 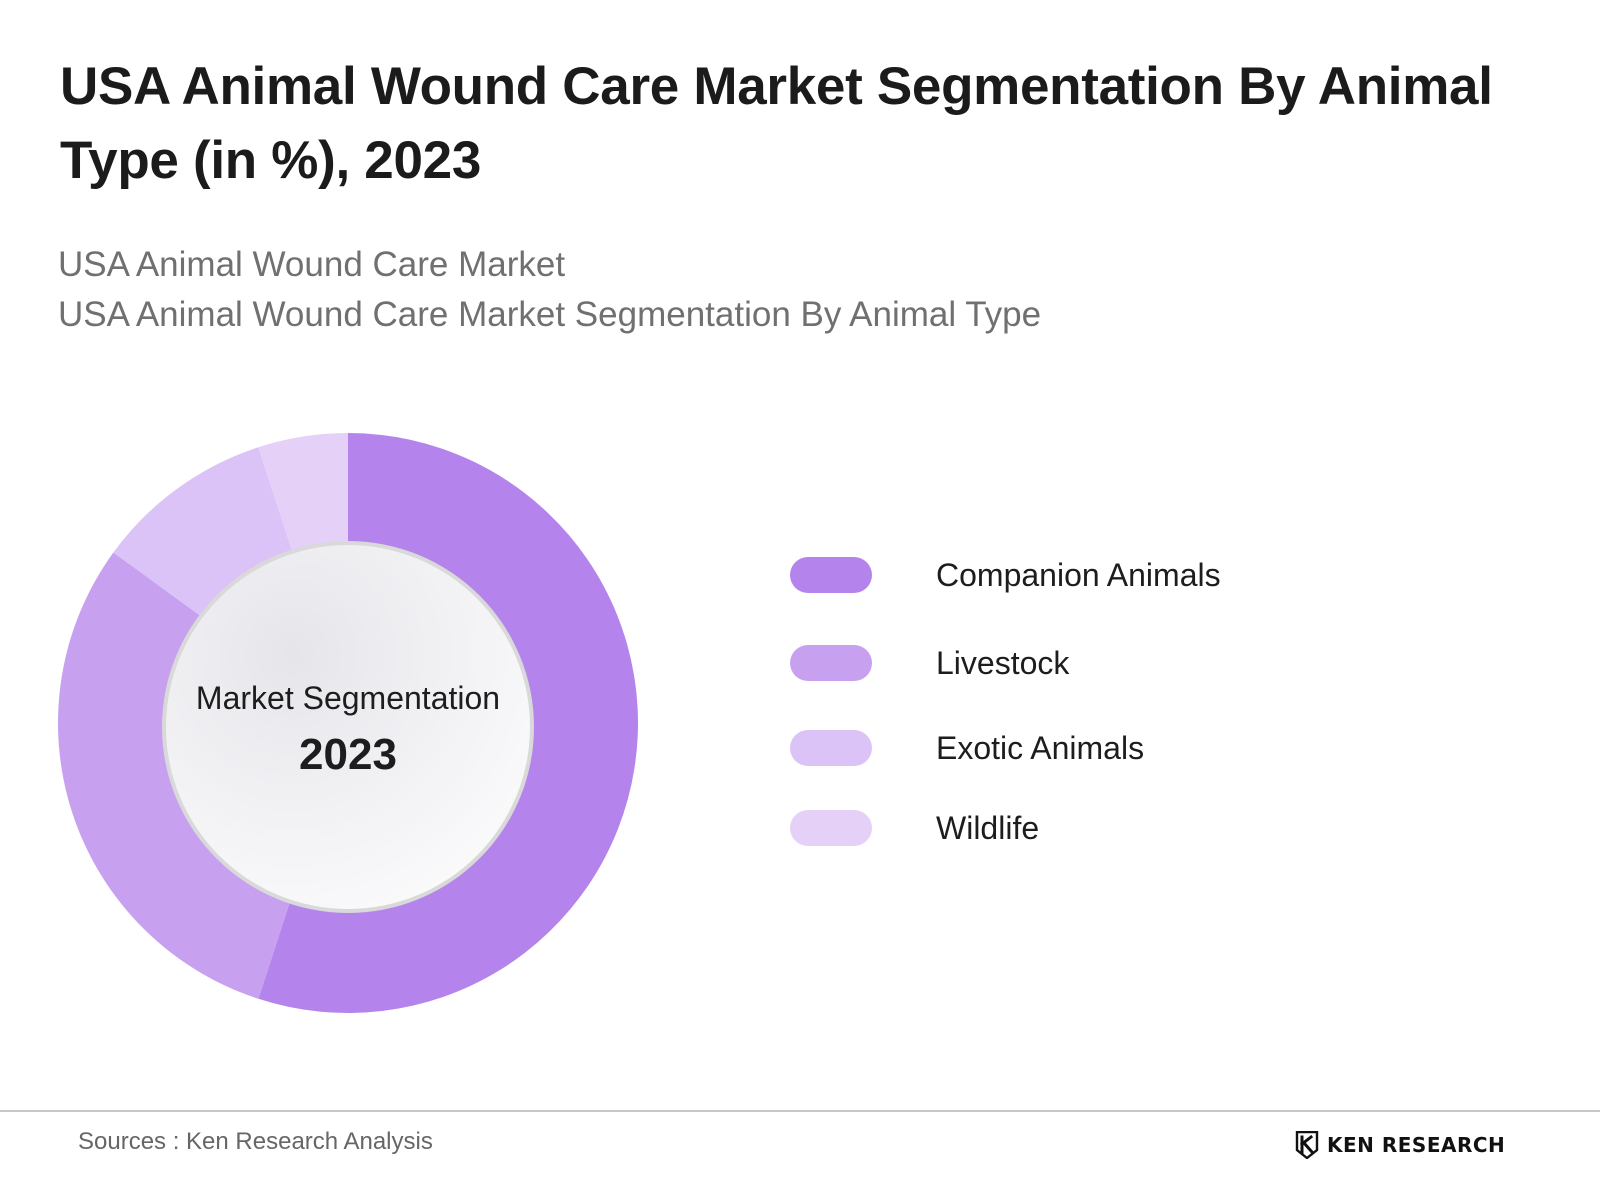 What do you see at coordinates (312, 264) in the screenshot?
I see `subtitle-line-1: USA Animal Wound Care Market` at bounding box center [312, 264].